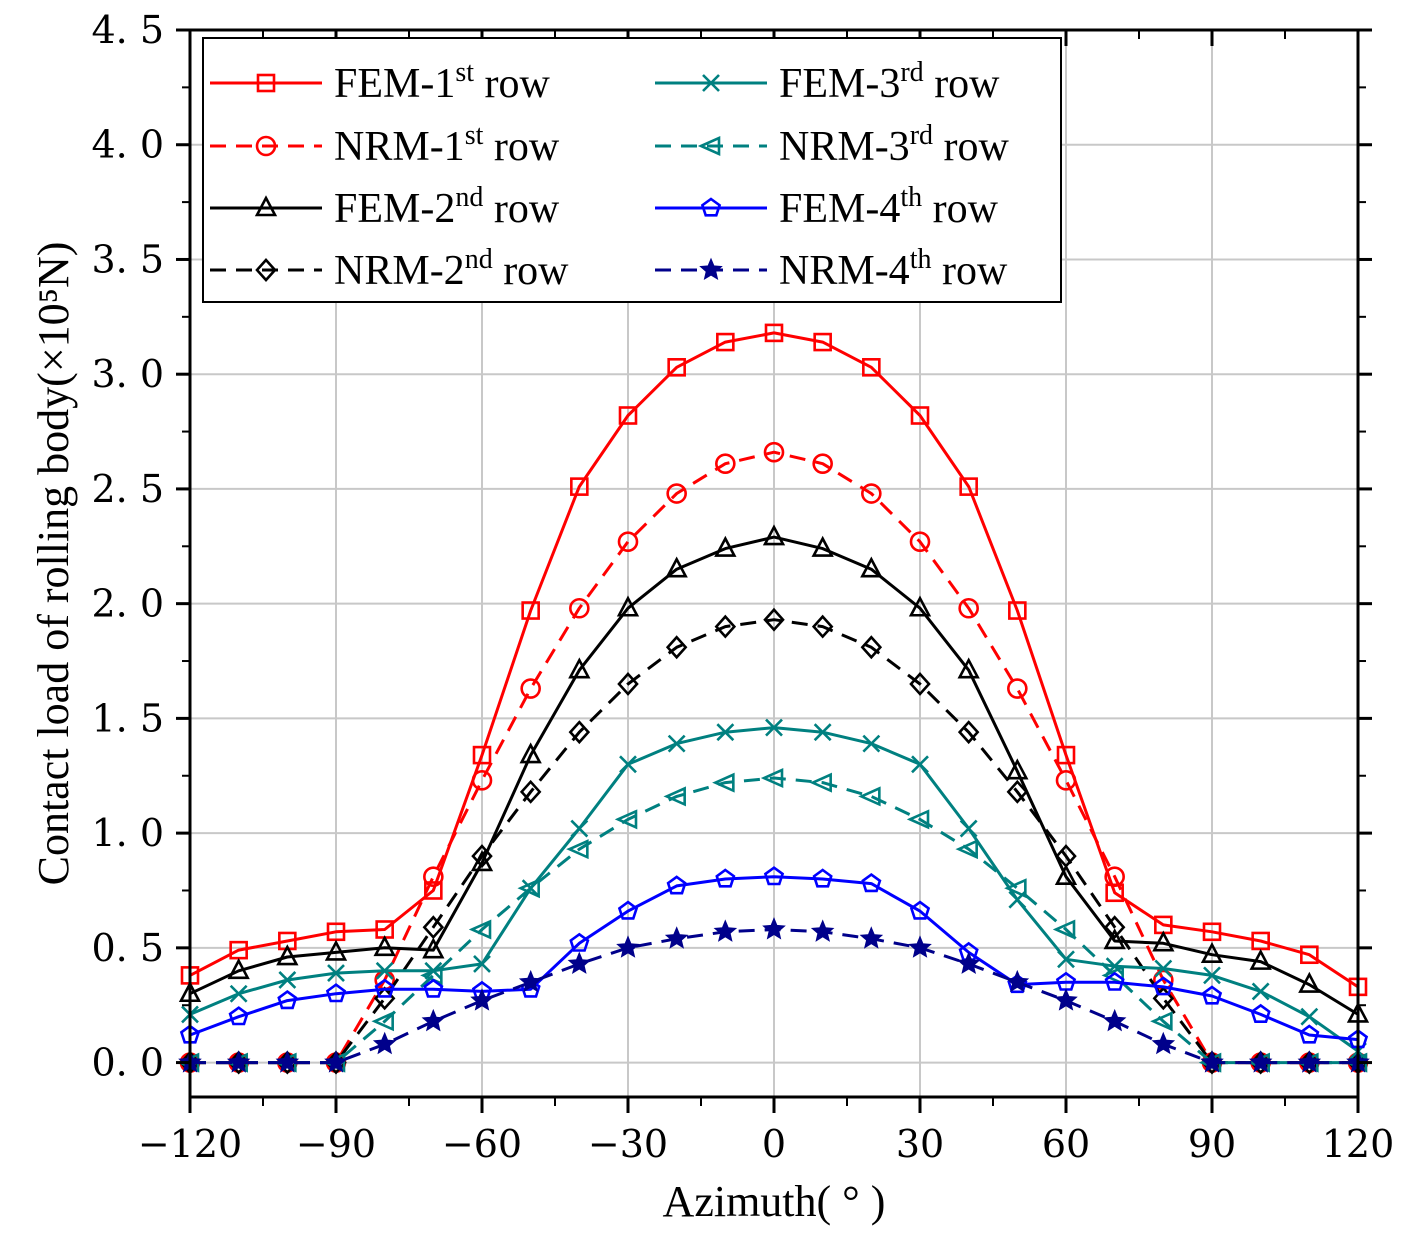 This screenshot has width=1410, height=1241. What do you see at coordinates (889, 207) in the screenshot?
I see `legend-label: FEM-4th row` at bounding box center [889, 207].